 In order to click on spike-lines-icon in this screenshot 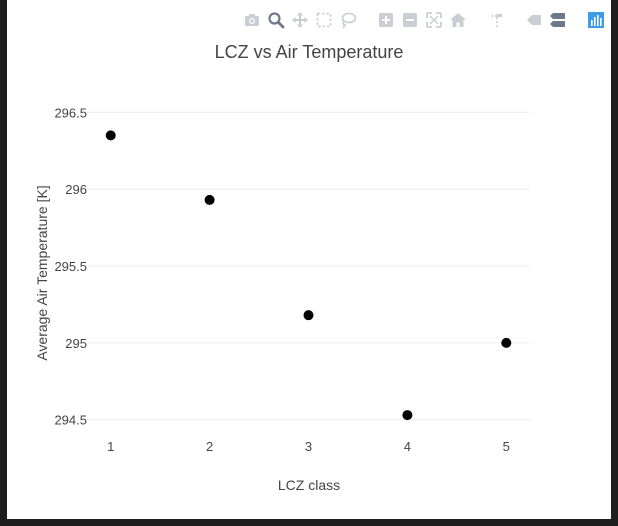, I will do `click(496, 20)`.